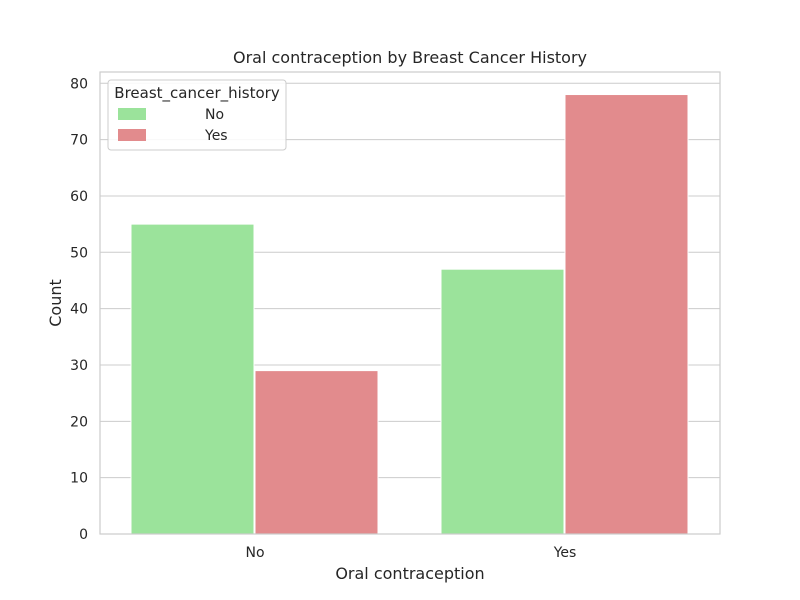 This screenshot has height=600, width=800. I want to click on x-tick-label: Yes, so click(565, 553).